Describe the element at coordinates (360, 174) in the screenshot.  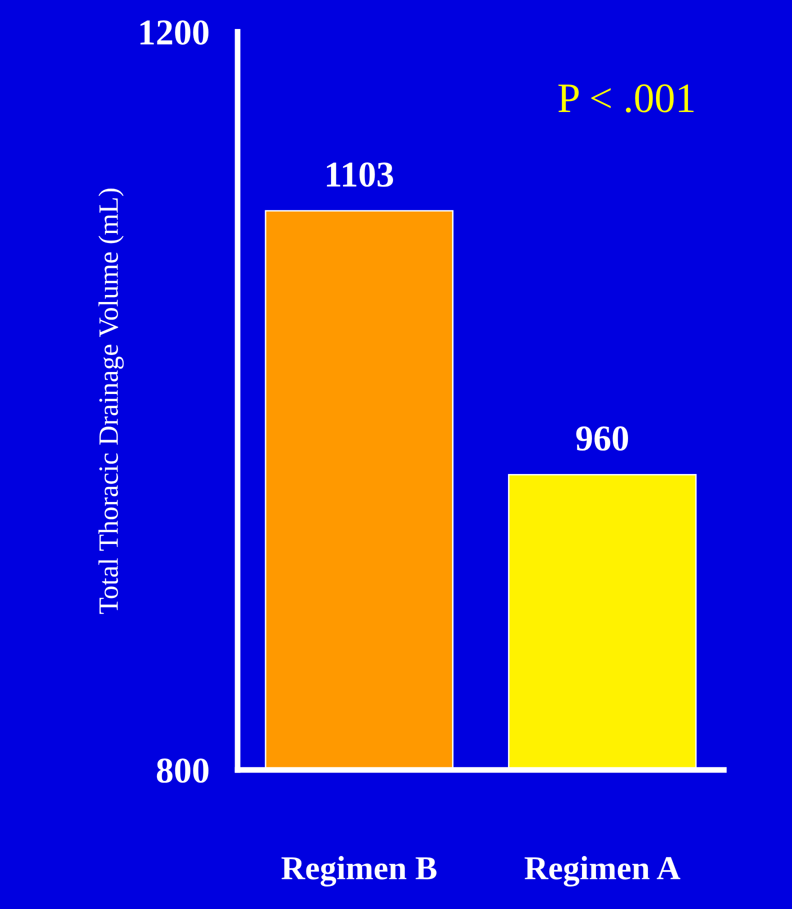
I see `data-label: 1103` at that location.